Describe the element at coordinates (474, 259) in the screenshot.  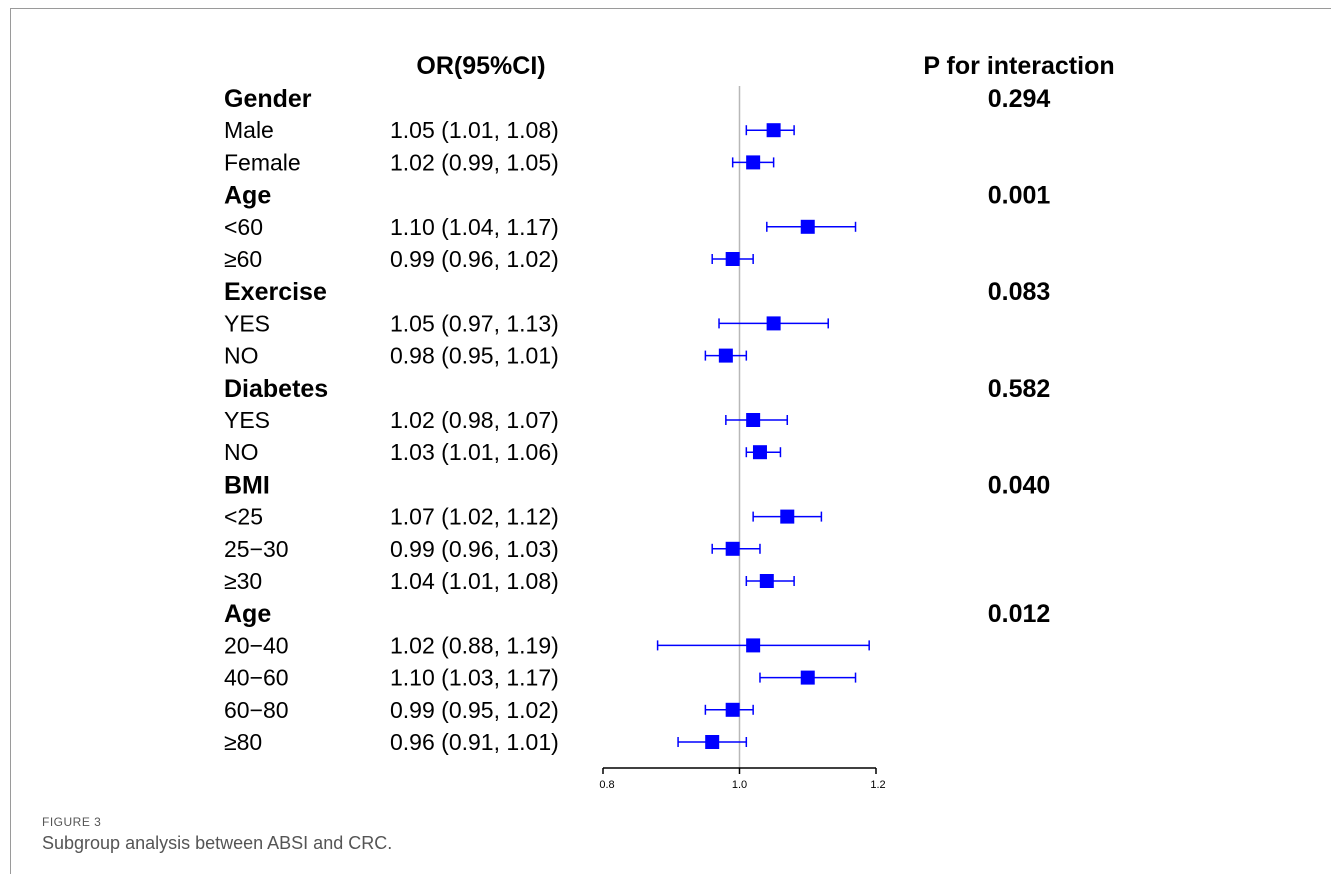
I see `or-estimate-text: 0.99 (0.96, 1.02)` at that location.